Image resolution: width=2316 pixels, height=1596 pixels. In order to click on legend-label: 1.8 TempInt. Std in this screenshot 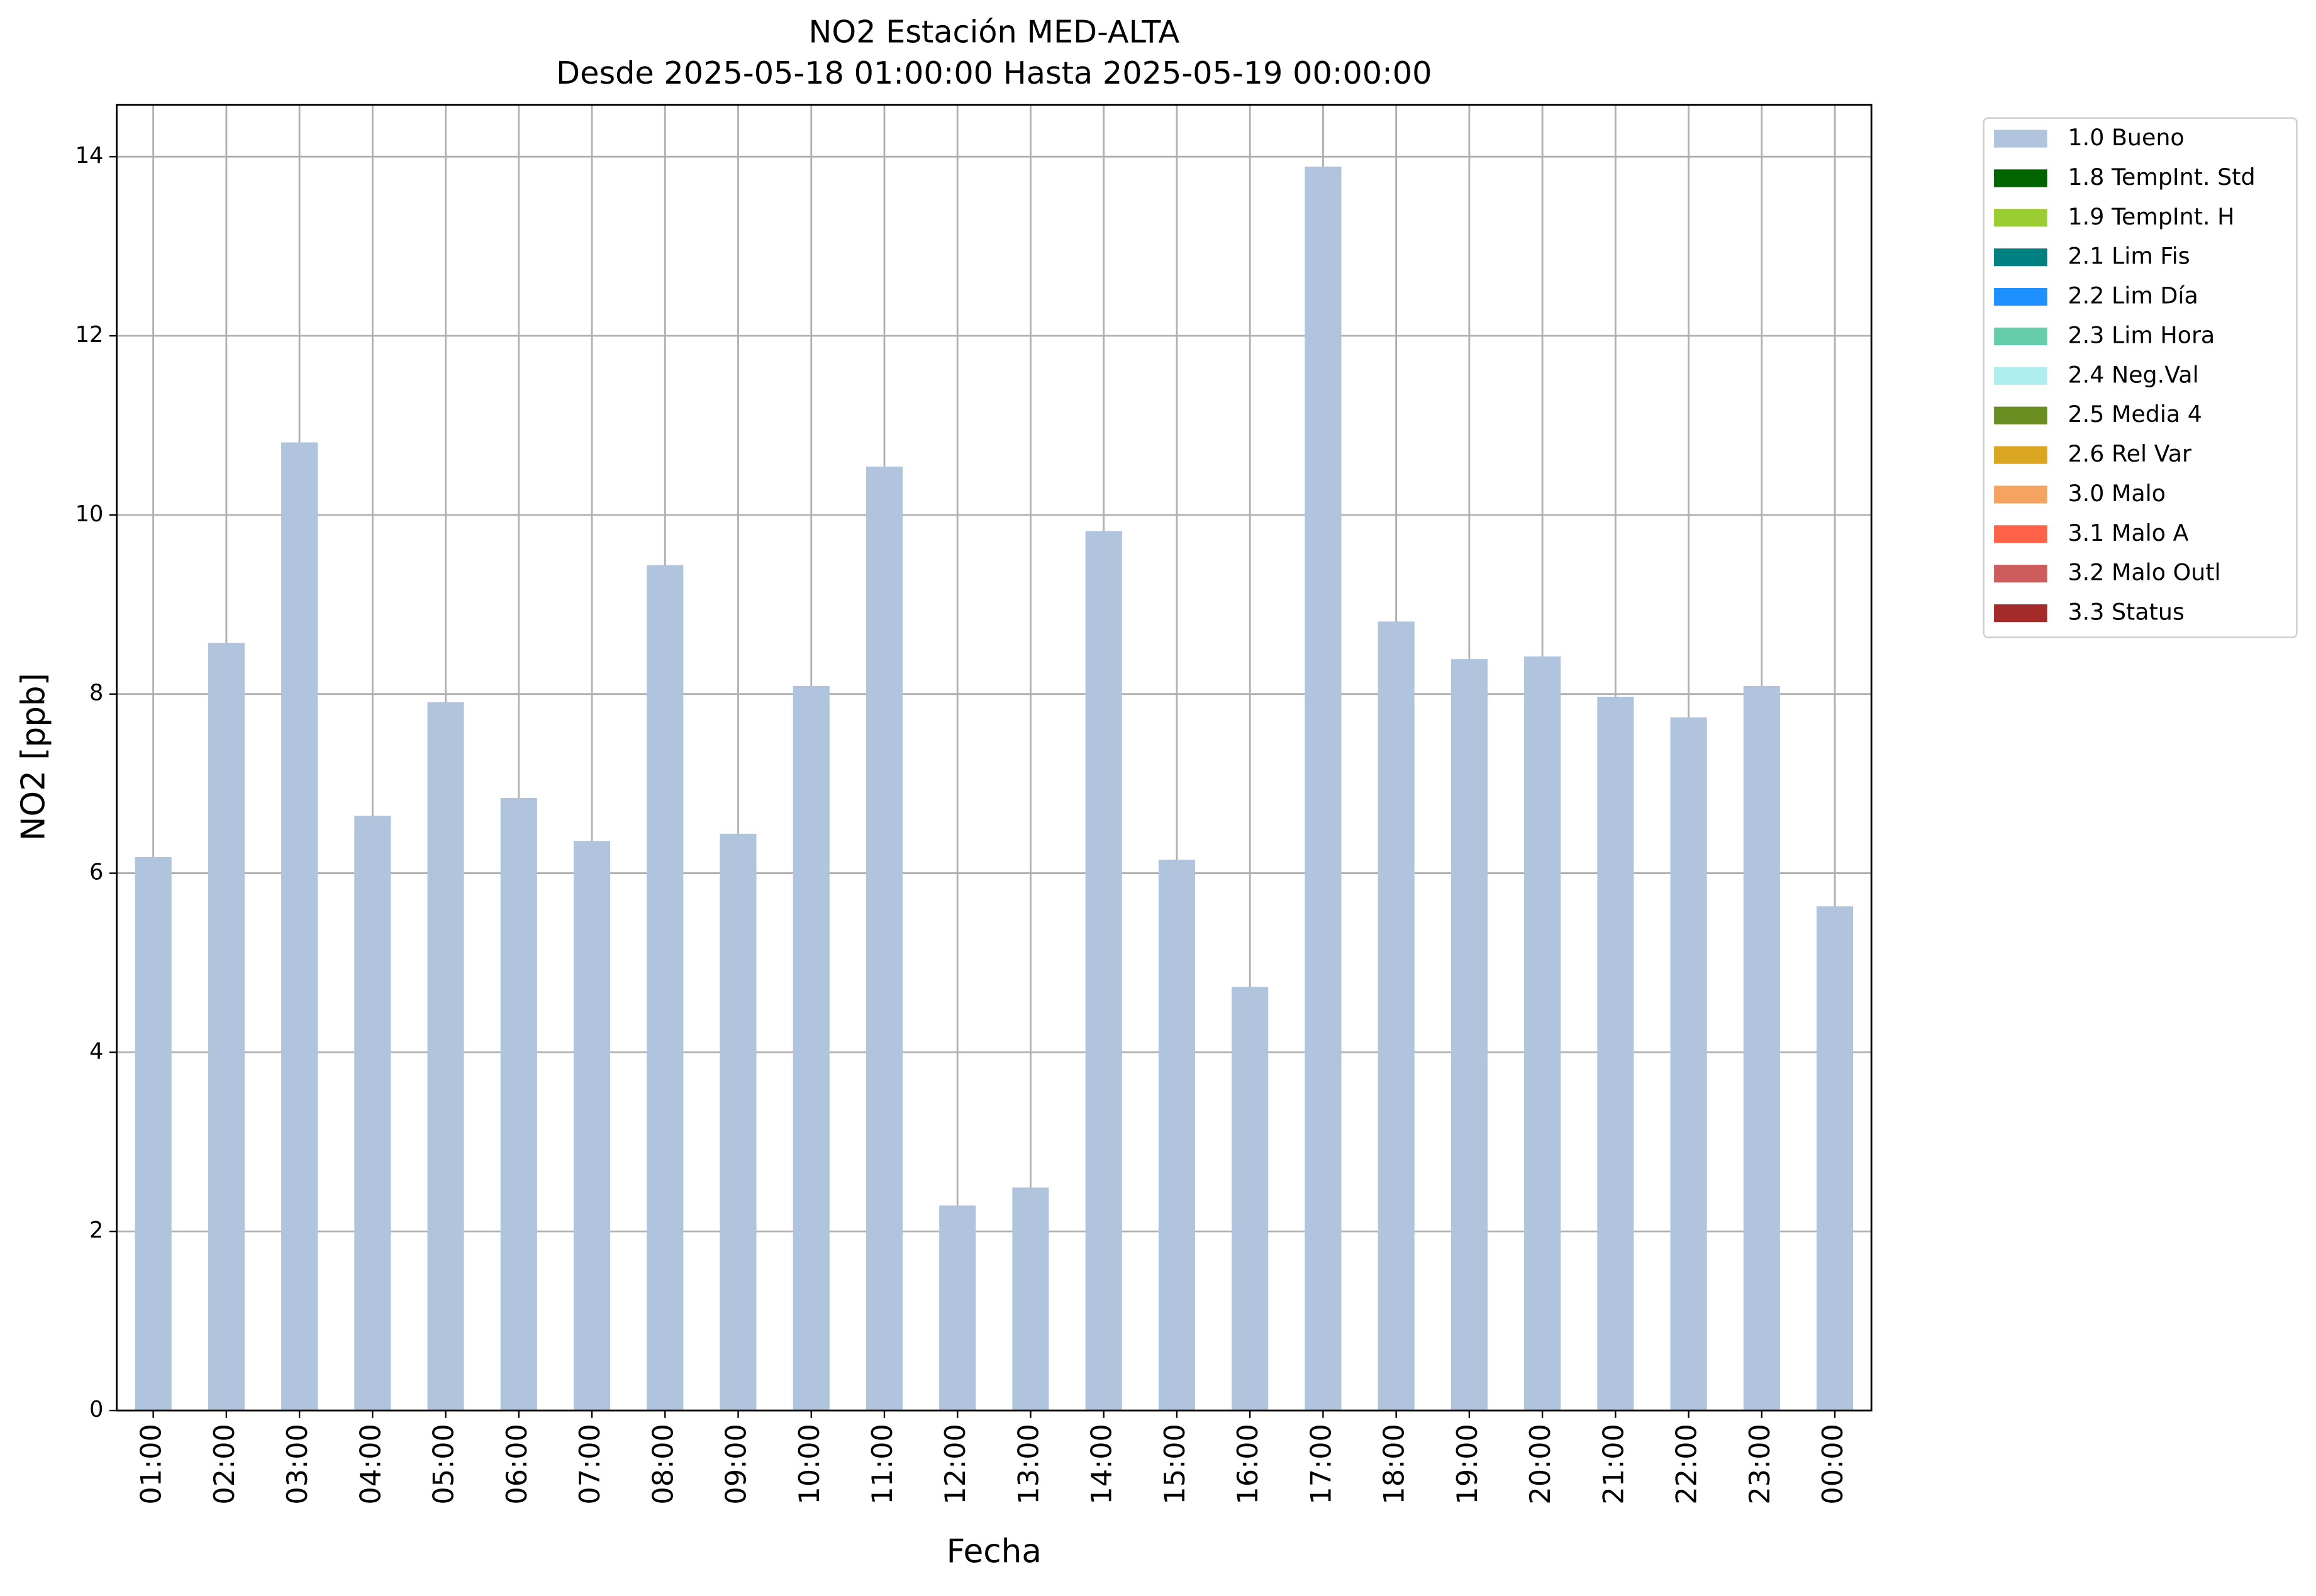, I will do `click(2162, 177)`.